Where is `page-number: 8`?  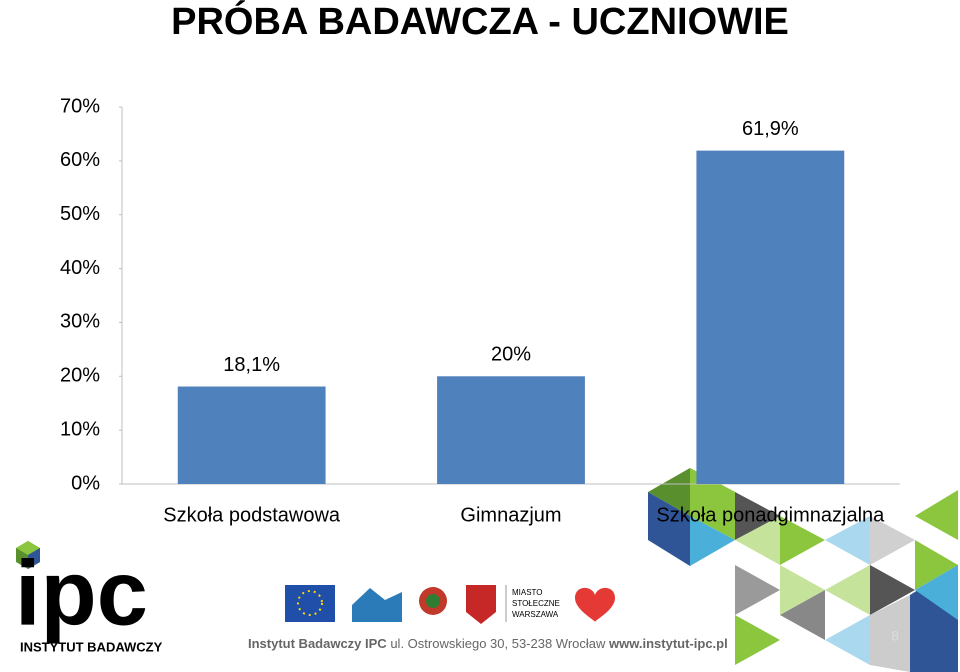
page-number: 8 is located at coordinates (895, 636).